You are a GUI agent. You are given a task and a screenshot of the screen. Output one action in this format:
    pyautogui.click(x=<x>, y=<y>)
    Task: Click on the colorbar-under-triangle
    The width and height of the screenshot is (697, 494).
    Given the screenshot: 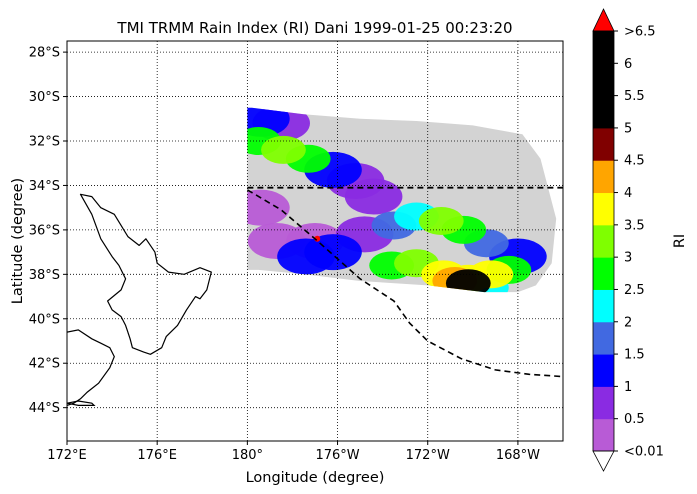 What is the action you would take?
    pyautogui.click(x=603, y=461)
    